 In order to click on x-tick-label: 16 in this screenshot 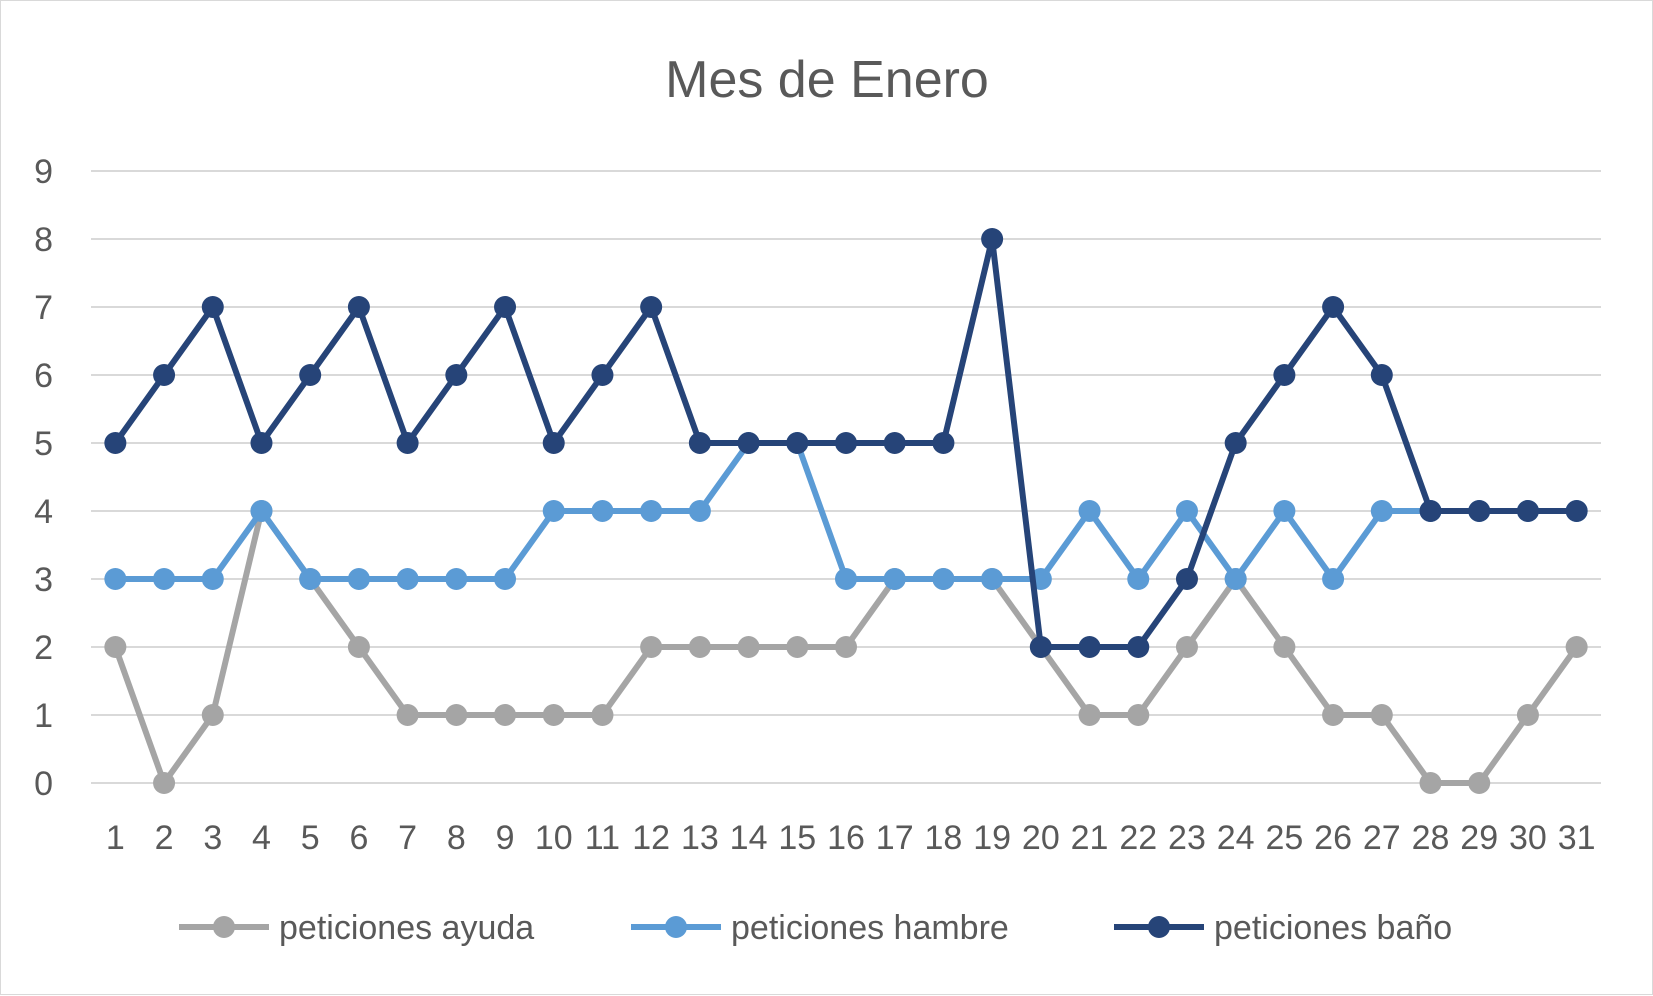, I will do `click(846, 838)`.